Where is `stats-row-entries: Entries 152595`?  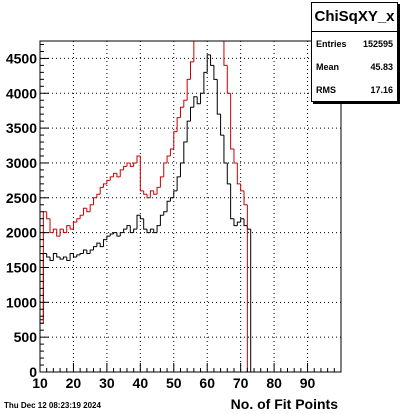
stats-row-entries: Entries 152595 is located at coordinates (354, 43).